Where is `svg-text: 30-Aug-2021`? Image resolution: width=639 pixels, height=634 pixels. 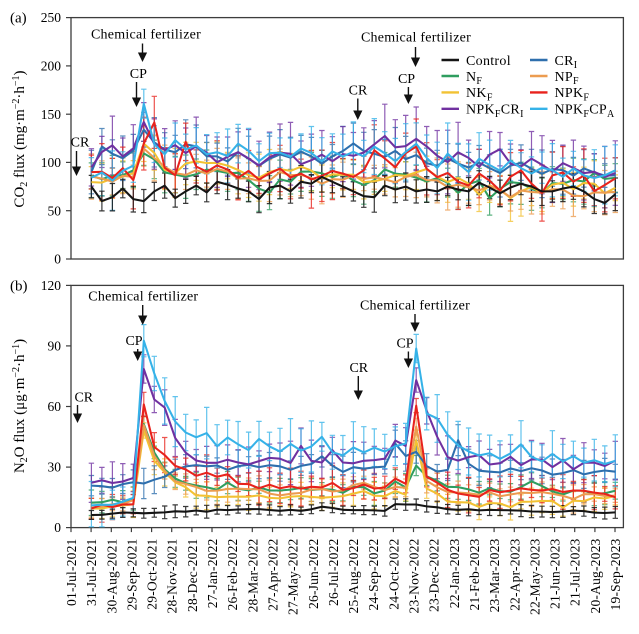
svg-text: 30-Aug-2021 is located at coordinates (111, 576).